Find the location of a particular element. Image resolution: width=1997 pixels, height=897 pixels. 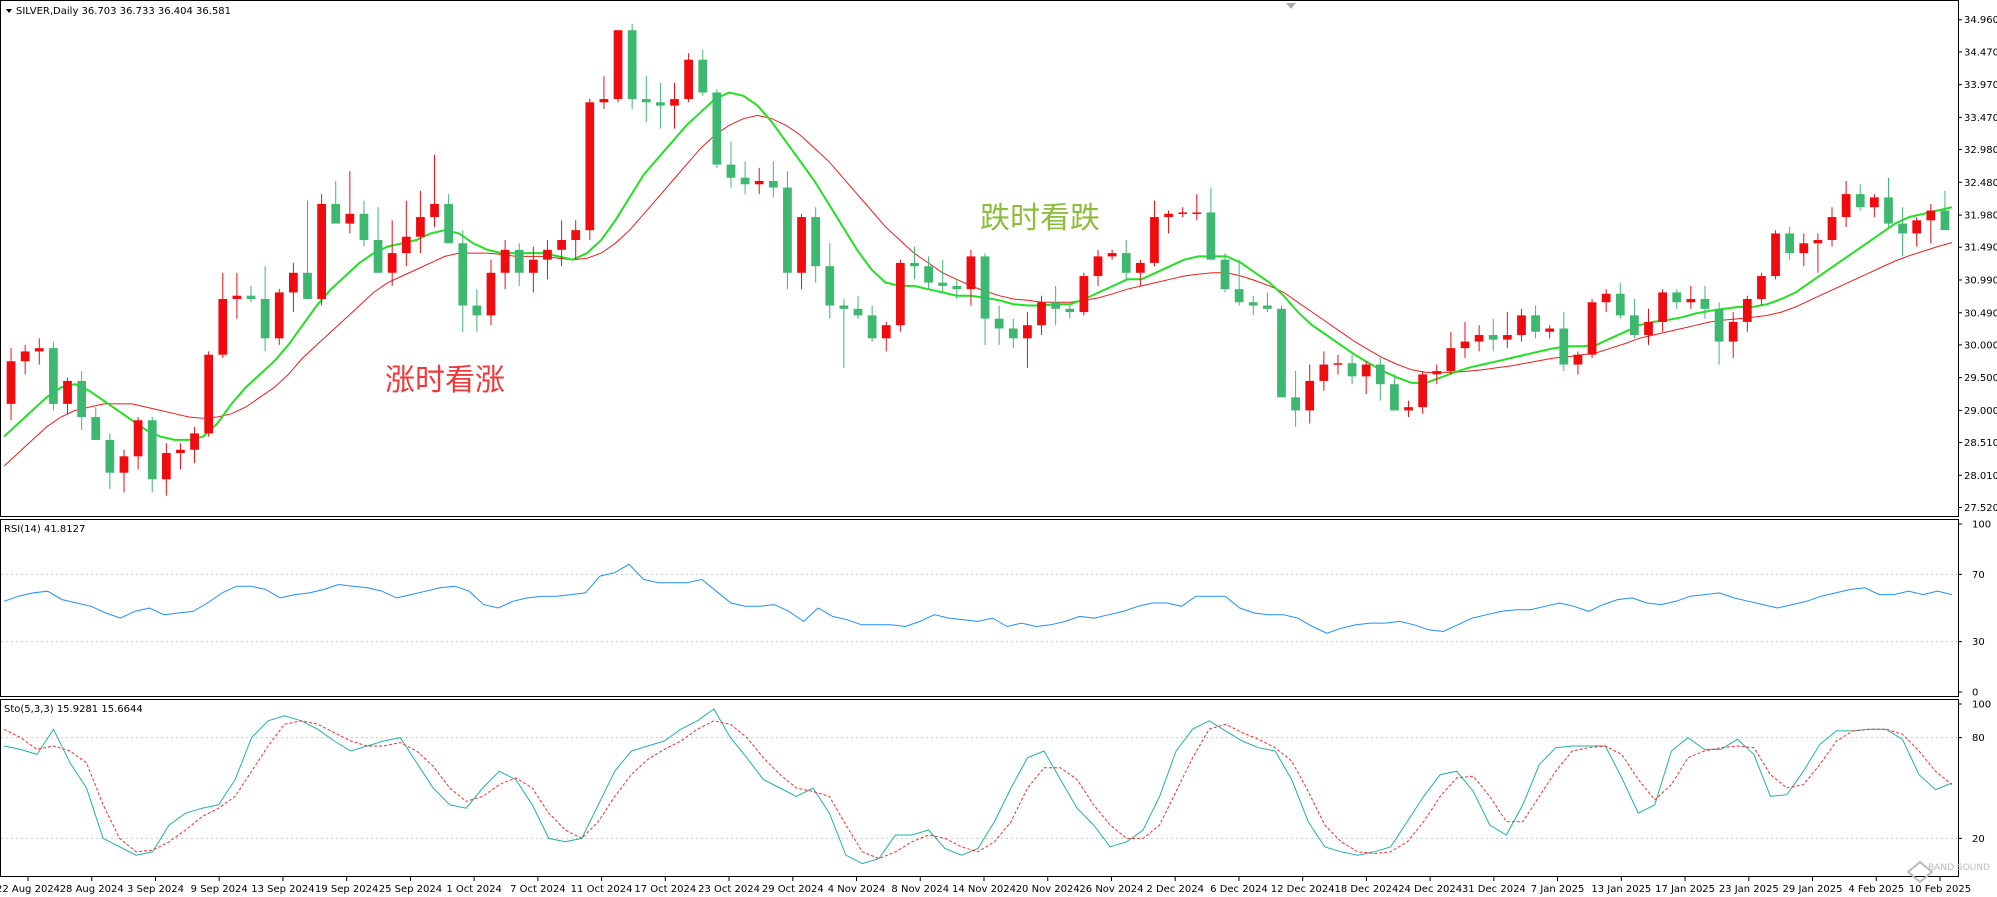

date-tick-label: 14 Nov 2024 is located at coordinates (984, 889).